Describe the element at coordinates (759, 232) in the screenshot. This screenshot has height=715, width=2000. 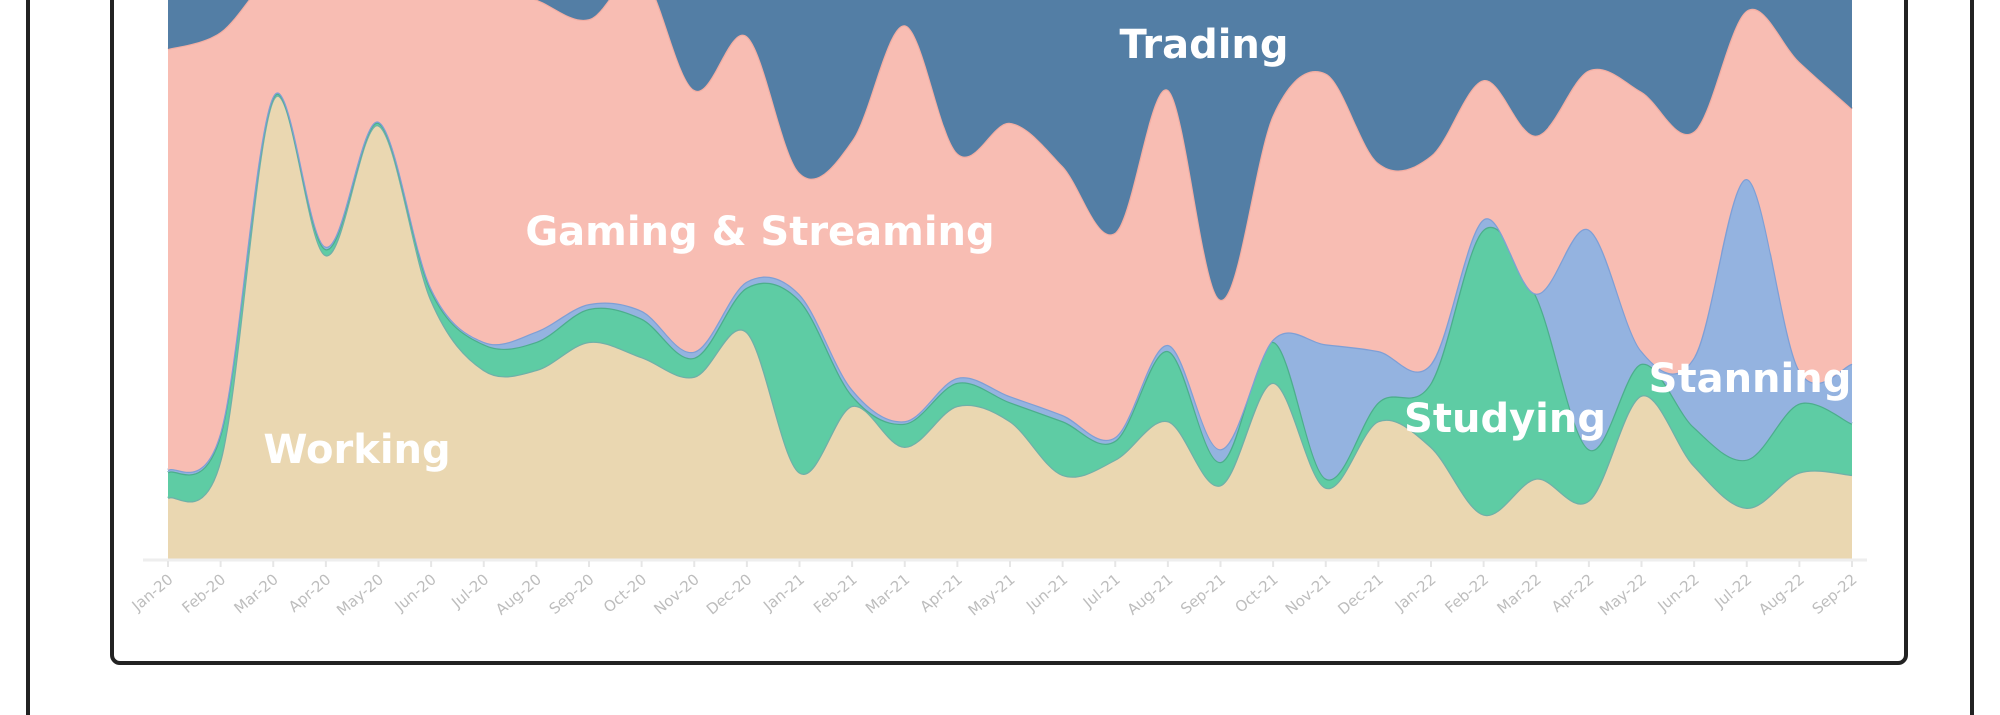
I see `series-label: Gaming & Streaming` at that location.